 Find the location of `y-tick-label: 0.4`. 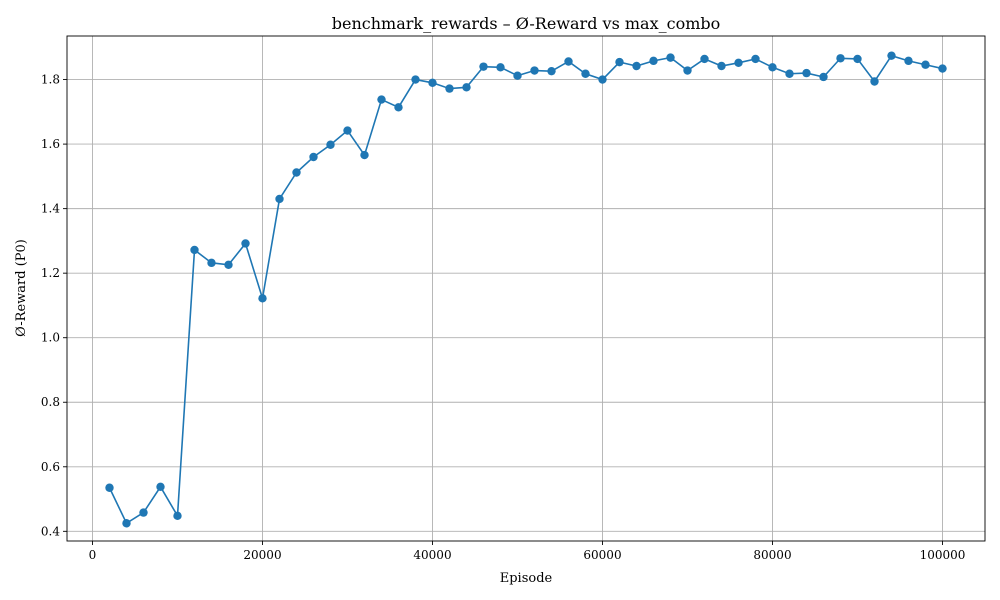

y-tick-label: 0.4 is located at coordinates (50, 531).